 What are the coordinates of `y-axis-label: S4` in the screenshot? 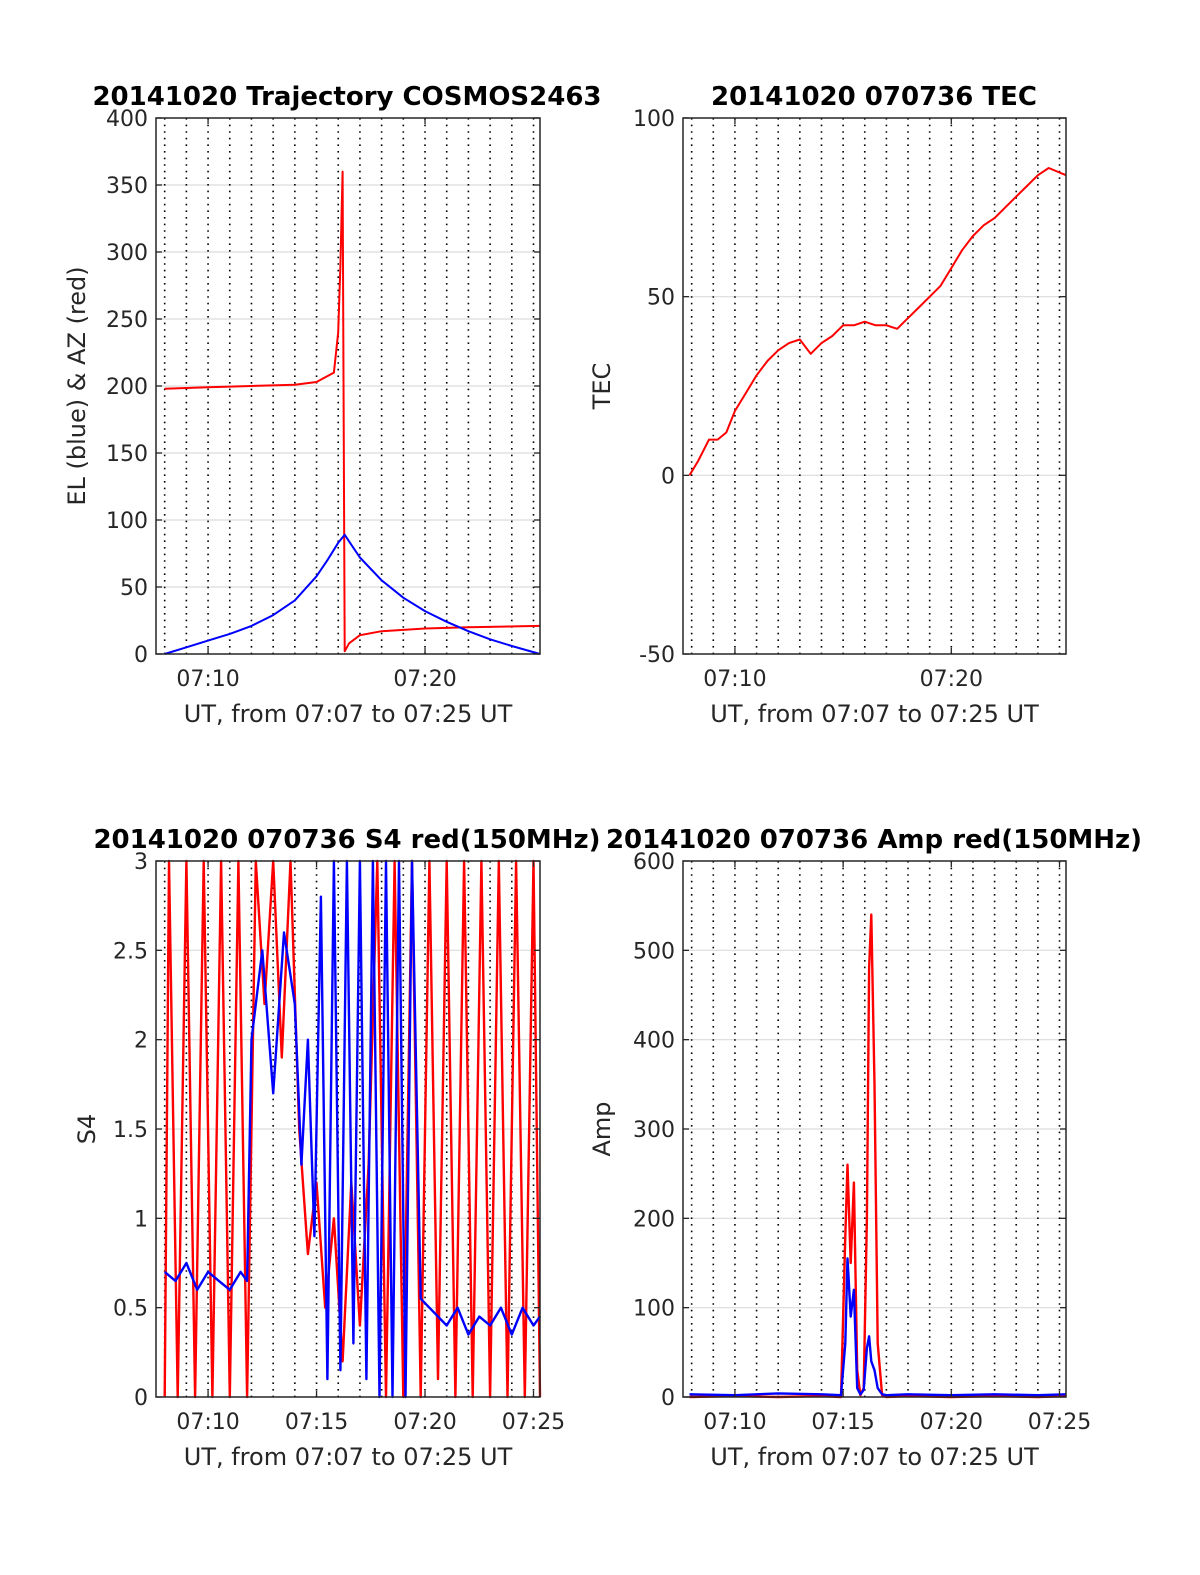 It's located at (87, 1129).